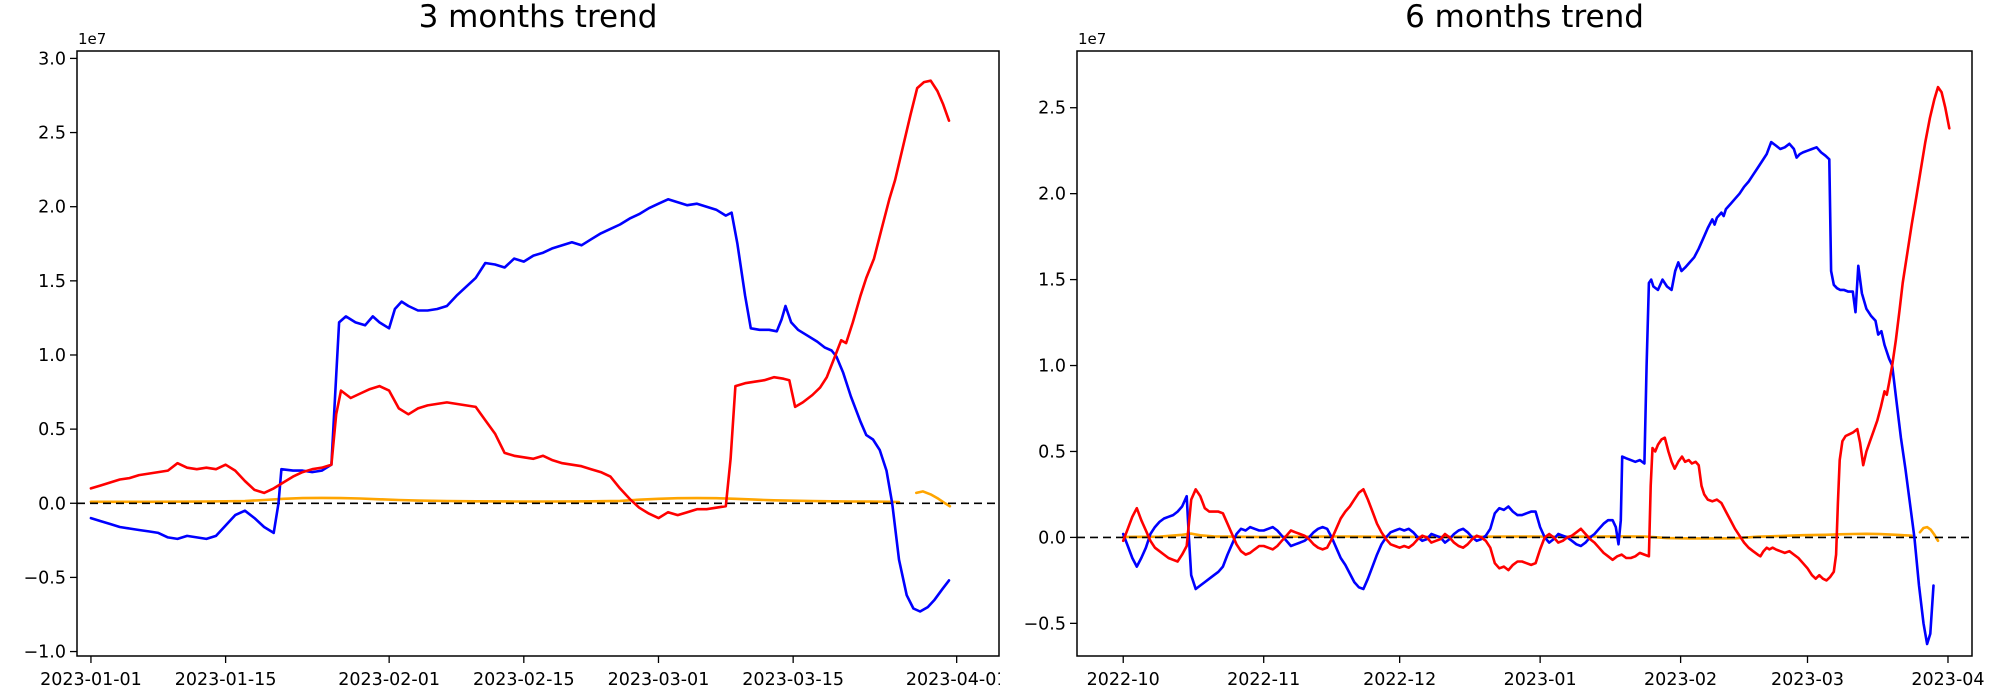 The height and width of the screenshot is (700, 2000). Describe the element at coordinates (1947, 680) in the screenshot. I see `x-tick-label: 2023-04` at that location.